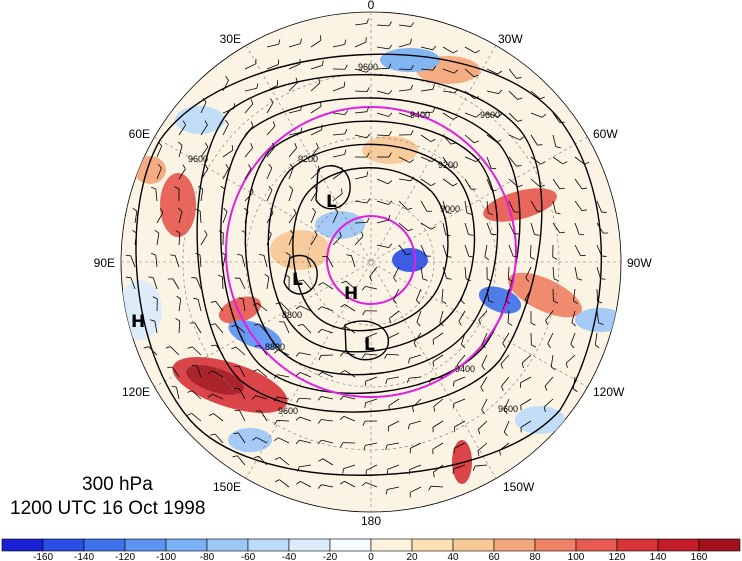 This screenshot has height=561, width=742. Describe the element at coordinates (230, 39) in the screenshot. I see `lon-label-30e: 30E` at that location.